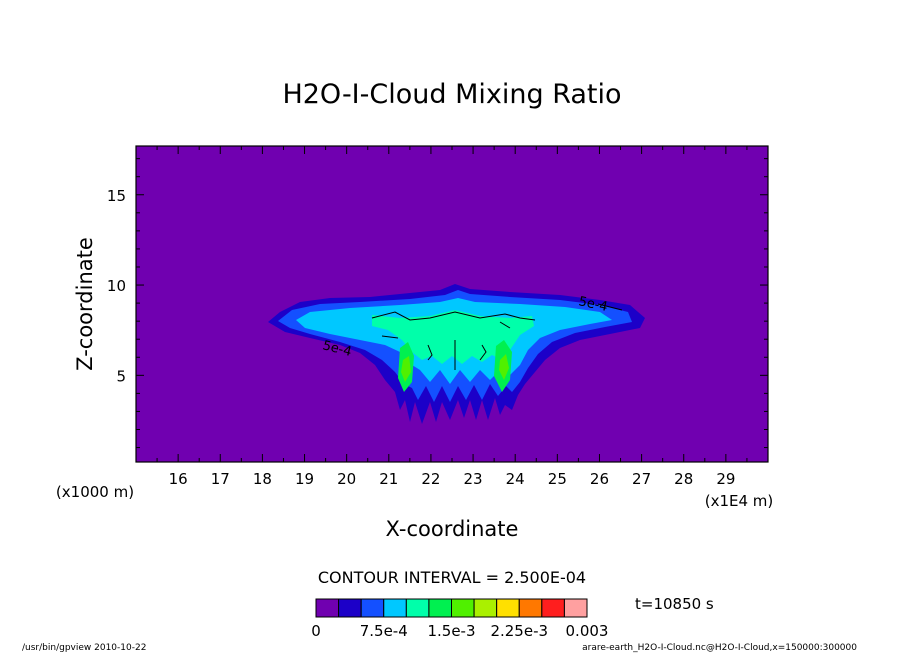 This screenshot has height=654, width=904. I want to click on x-tick-label: 20, so click(346, 479).